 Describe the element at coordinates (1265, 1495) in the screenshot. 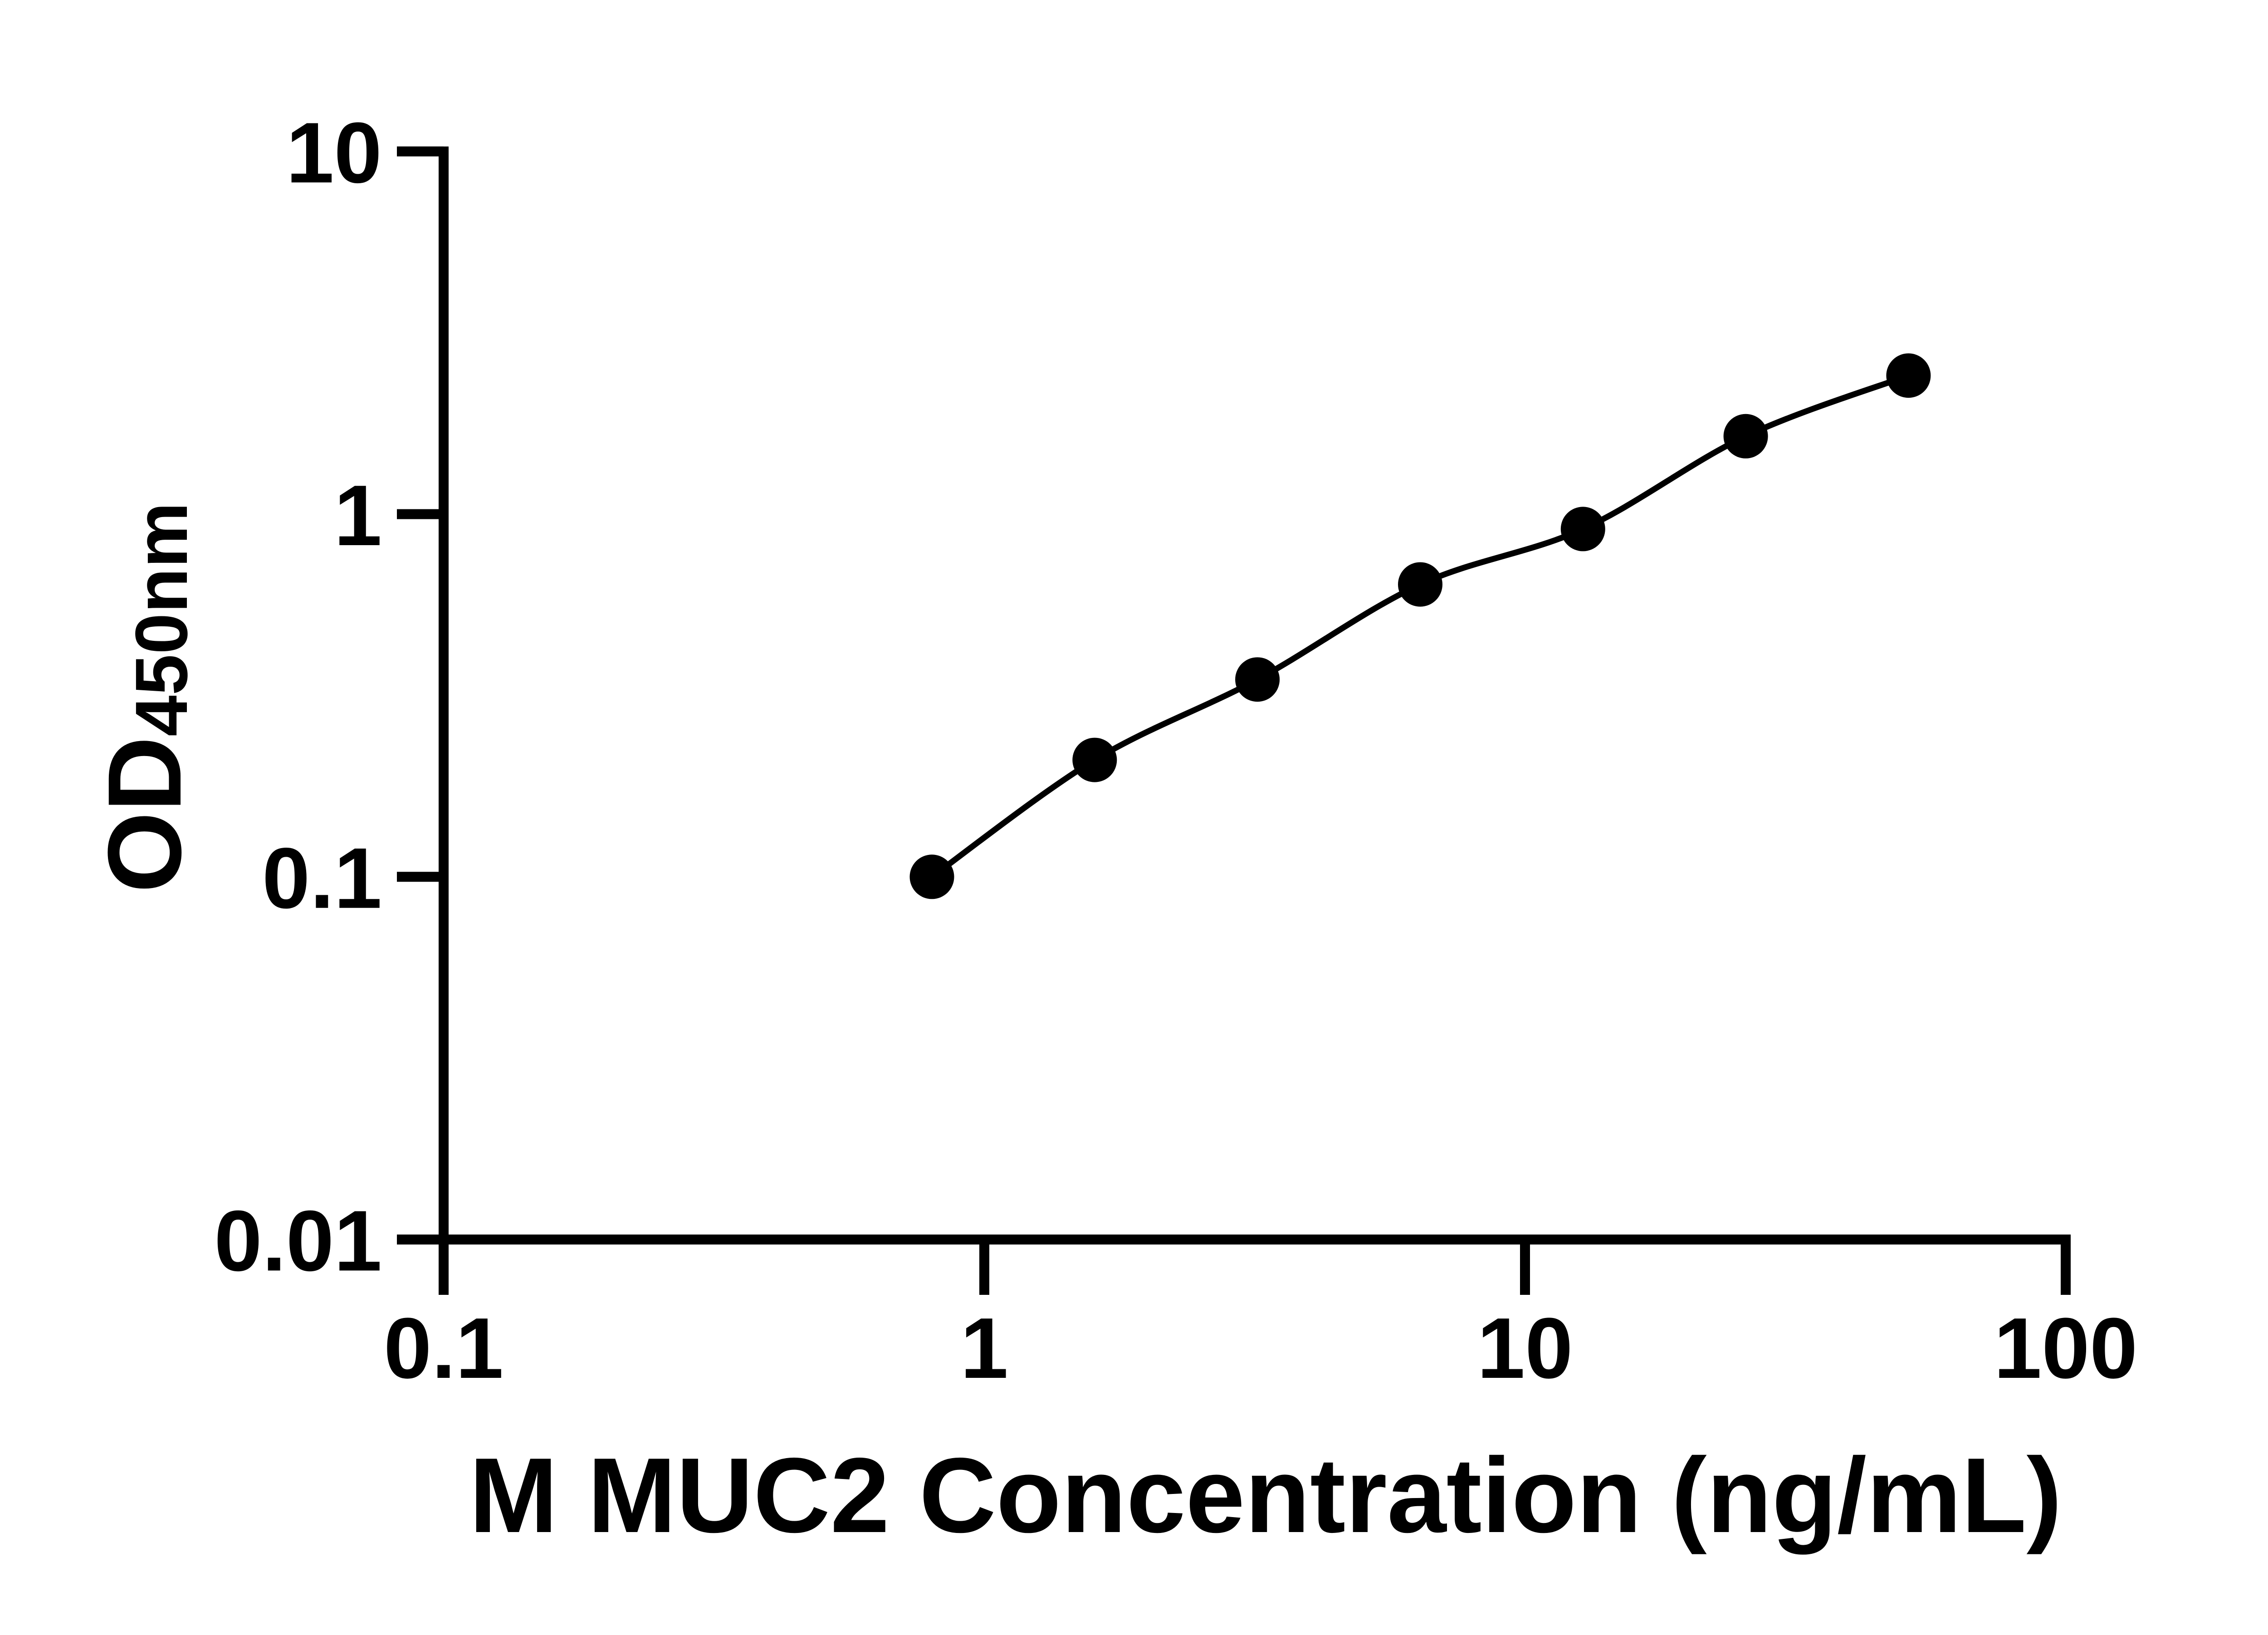

I see `x-axis-title: M MUC2 Concentration (ng/mL)` at that location.